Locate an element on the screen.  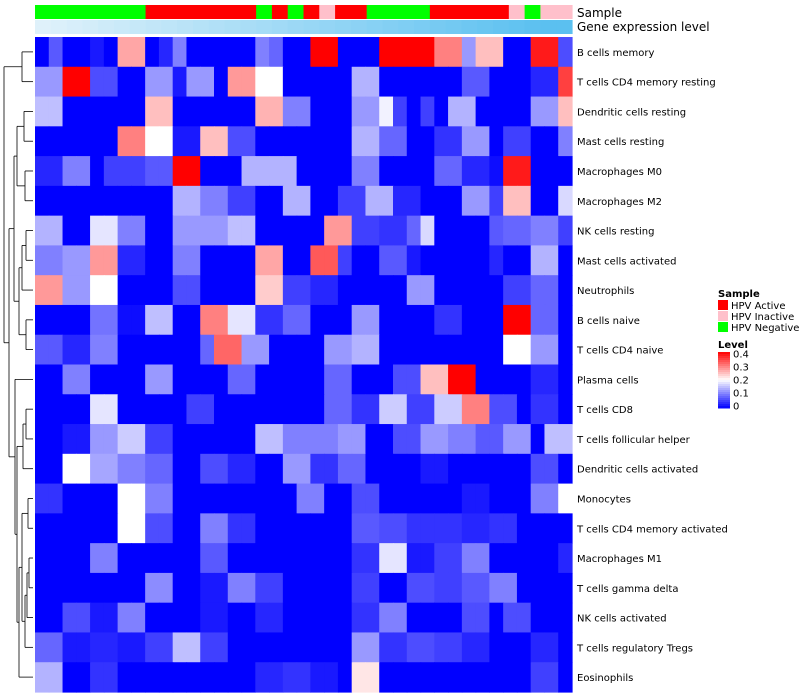
colorbar-tick-label: 0.3 is located at coordinates (741, 368).